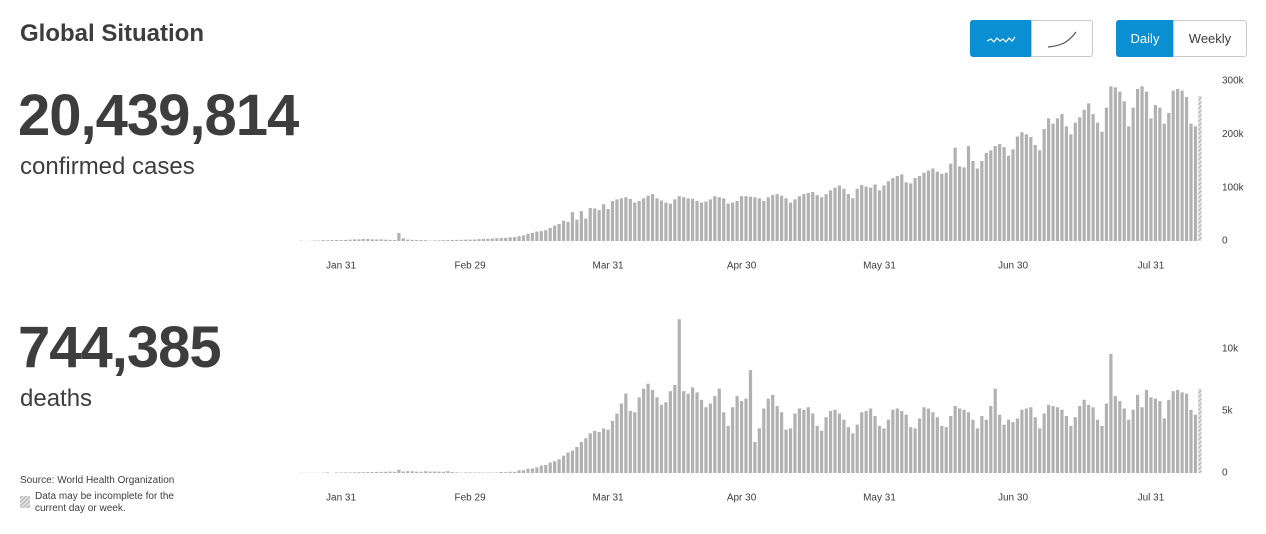  I want to click on chart-cumulative-button, so click(1062, 38).